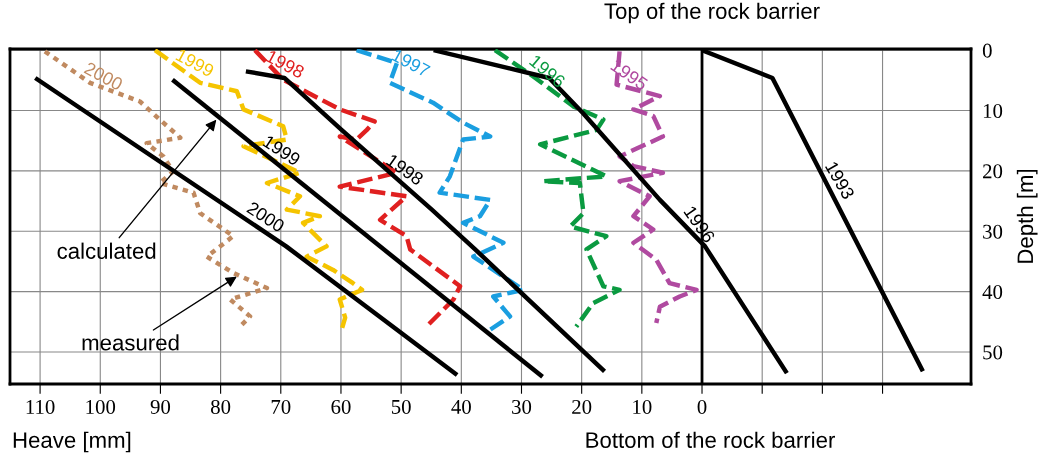 This screenshot has height=462, width=1050. I want to click on x-tick-label: 70, so click(281, 406).